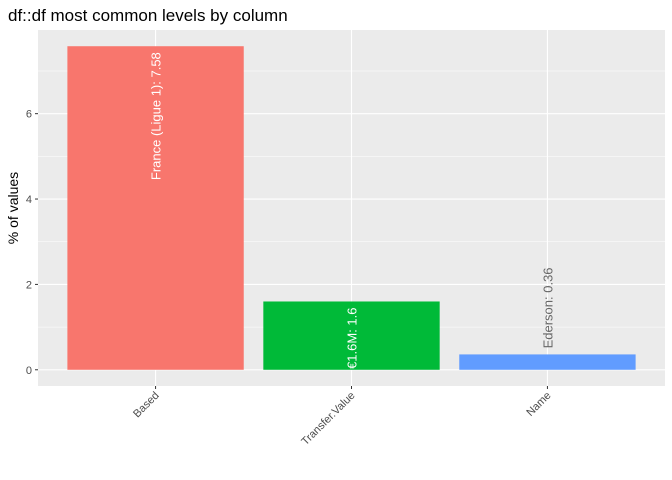 This screenshot has height=480, width=672. What do you see at coordinates (29, 285) in the screenshot?
I see `y-tick-label: 2` at bounding box center [29, 285].